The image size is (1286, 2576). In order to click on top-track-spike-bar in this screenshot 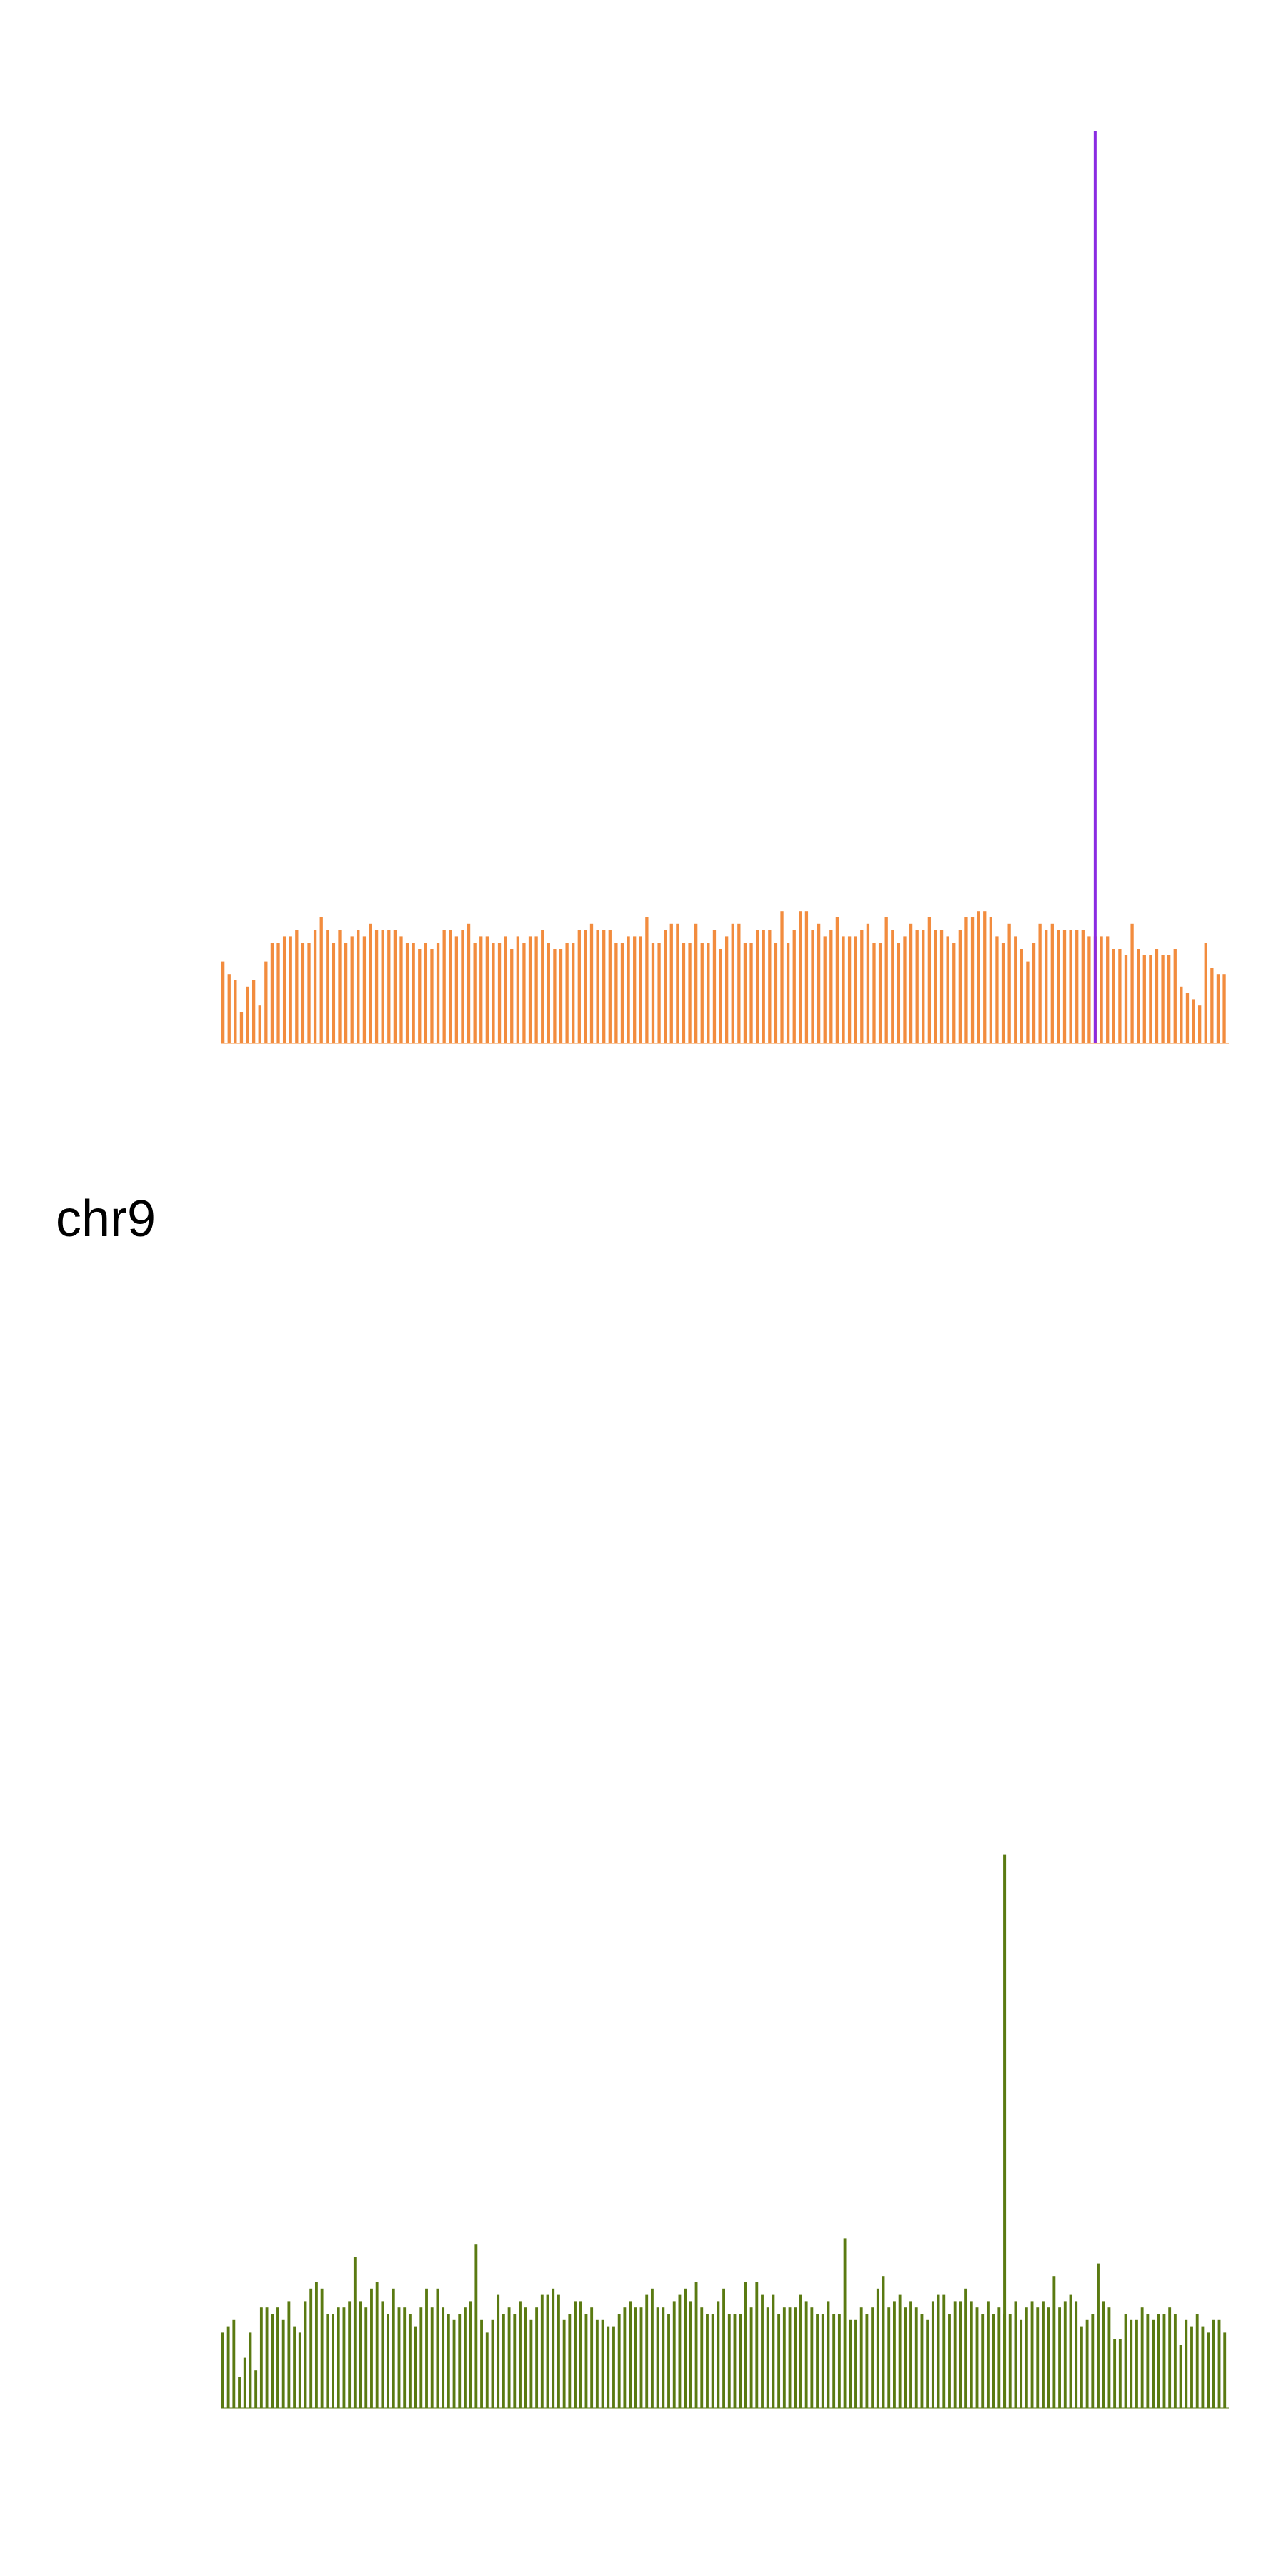, I will do `click(1095, 587)`.